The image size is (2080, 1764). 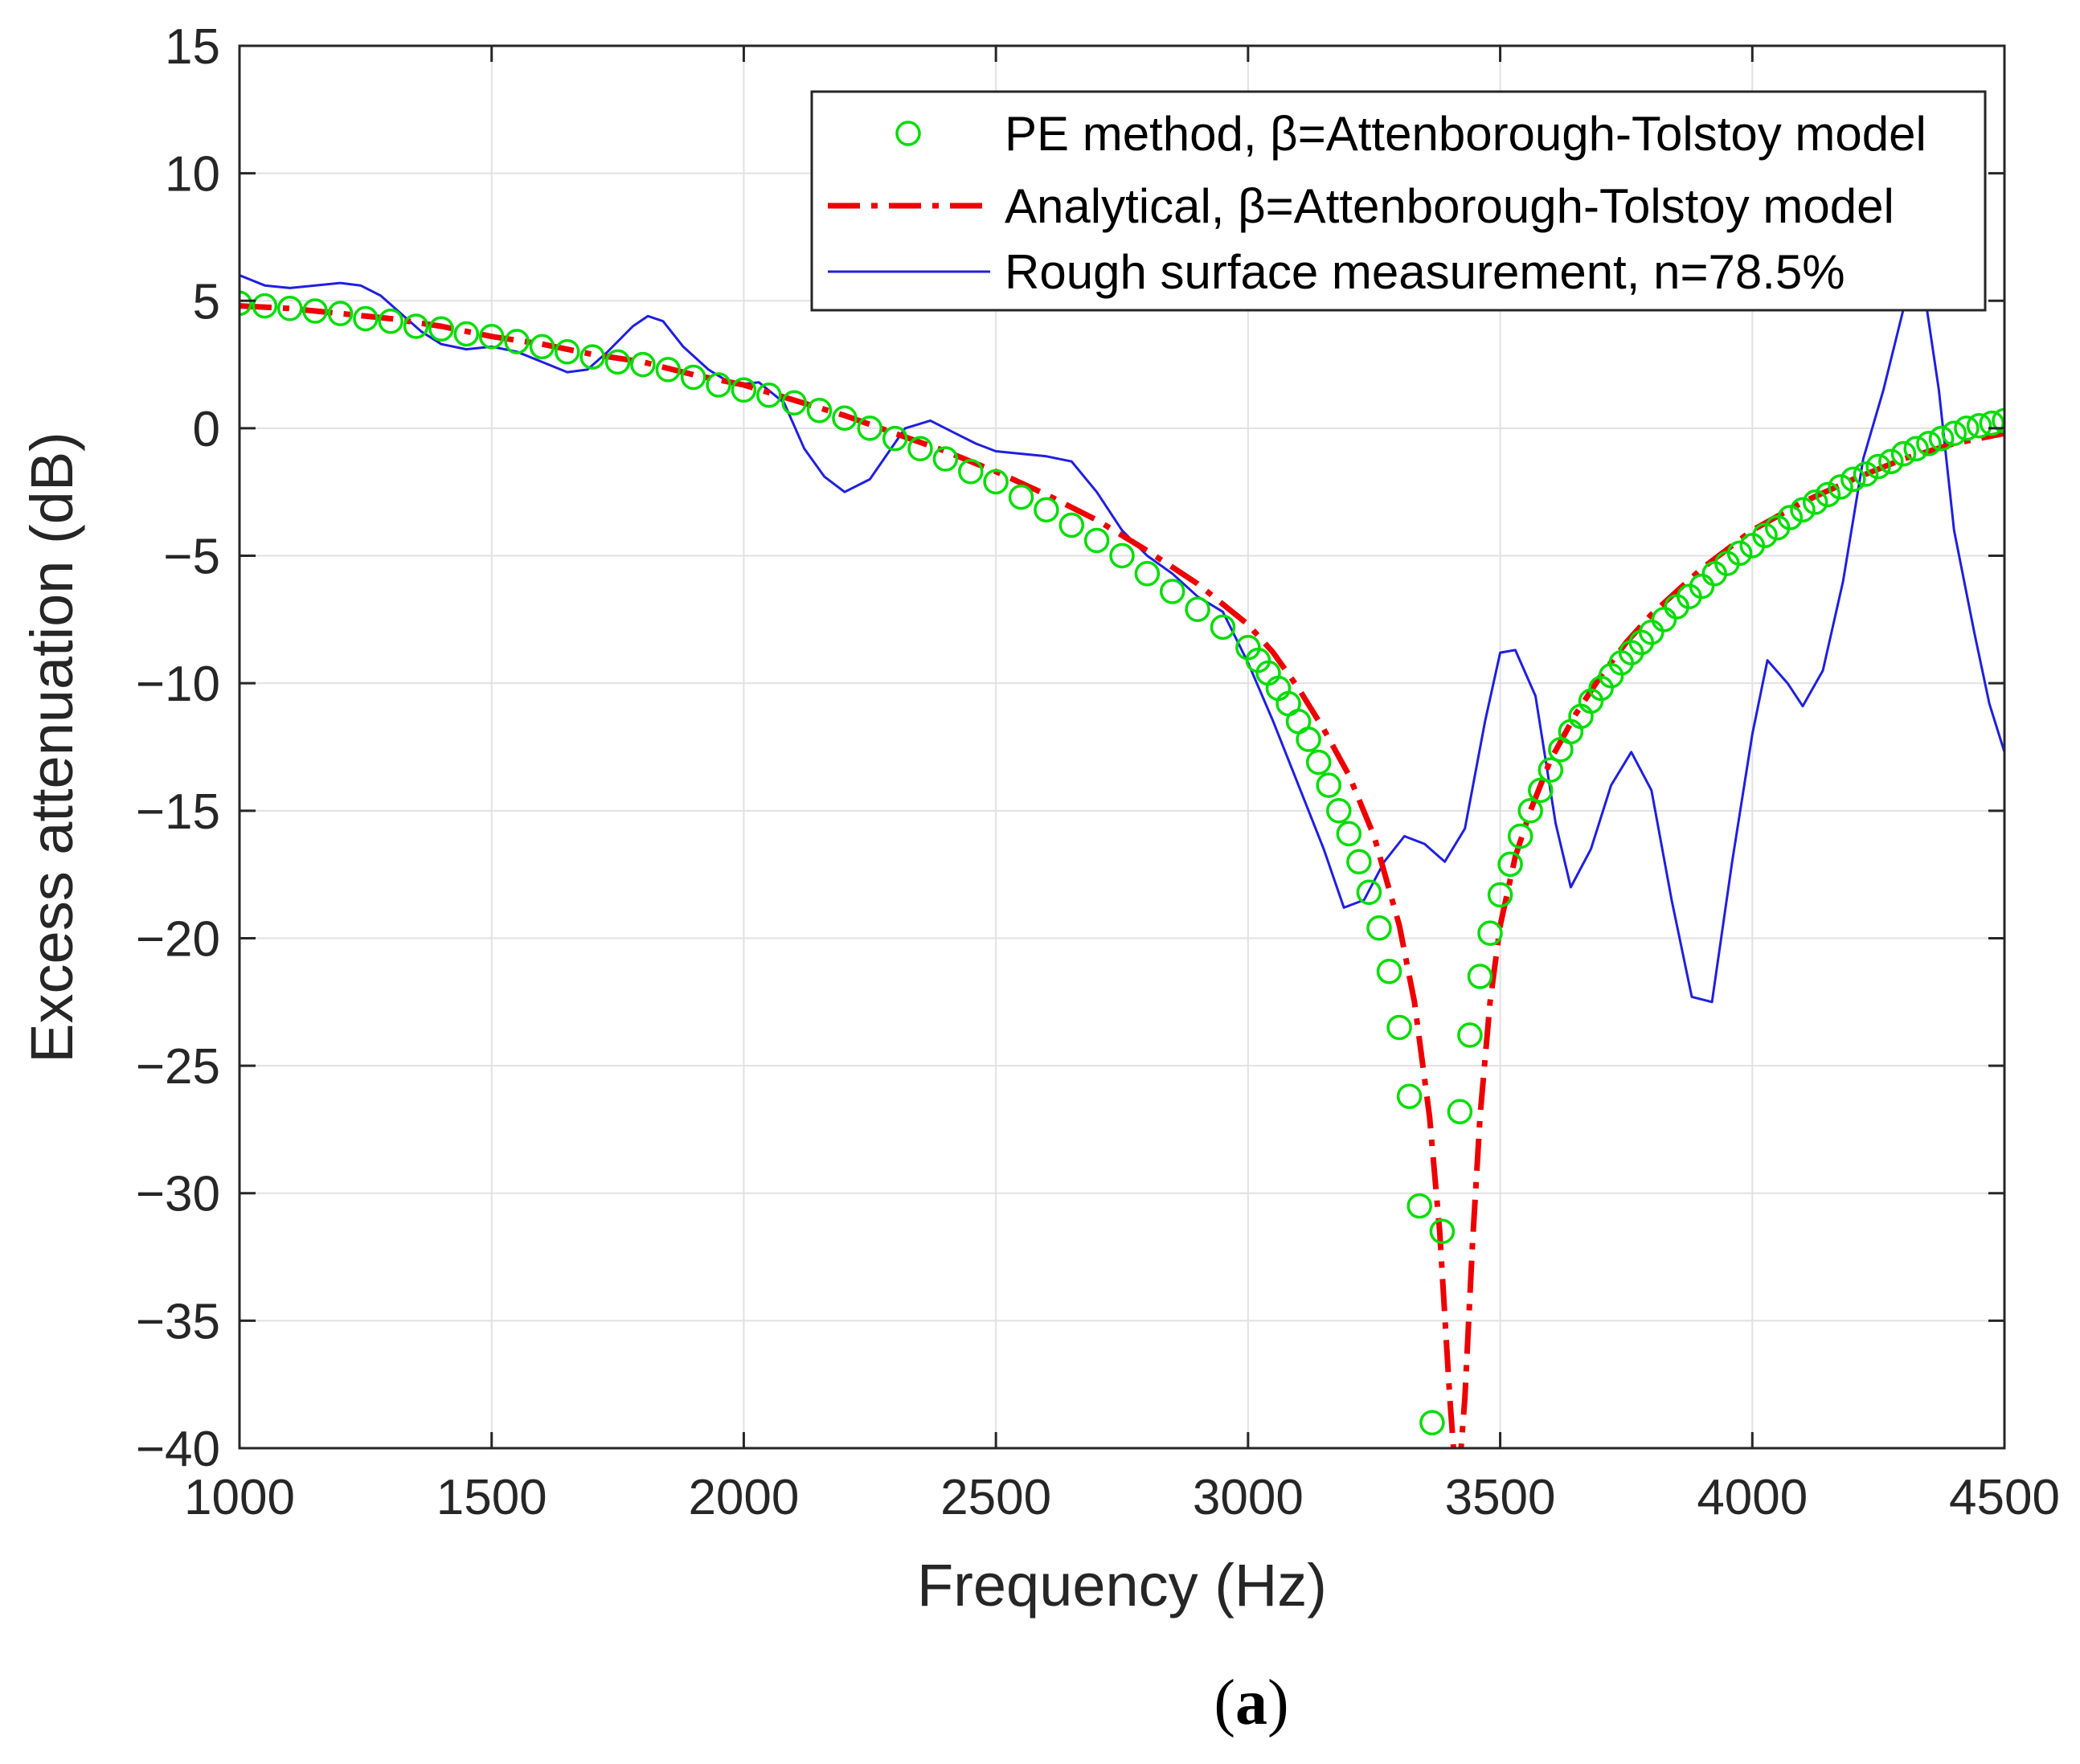 What do you see at coordinates (178, 1321) in the screenshot?
I see `y-tick-label: −35` at bounding box center [178, 1321].